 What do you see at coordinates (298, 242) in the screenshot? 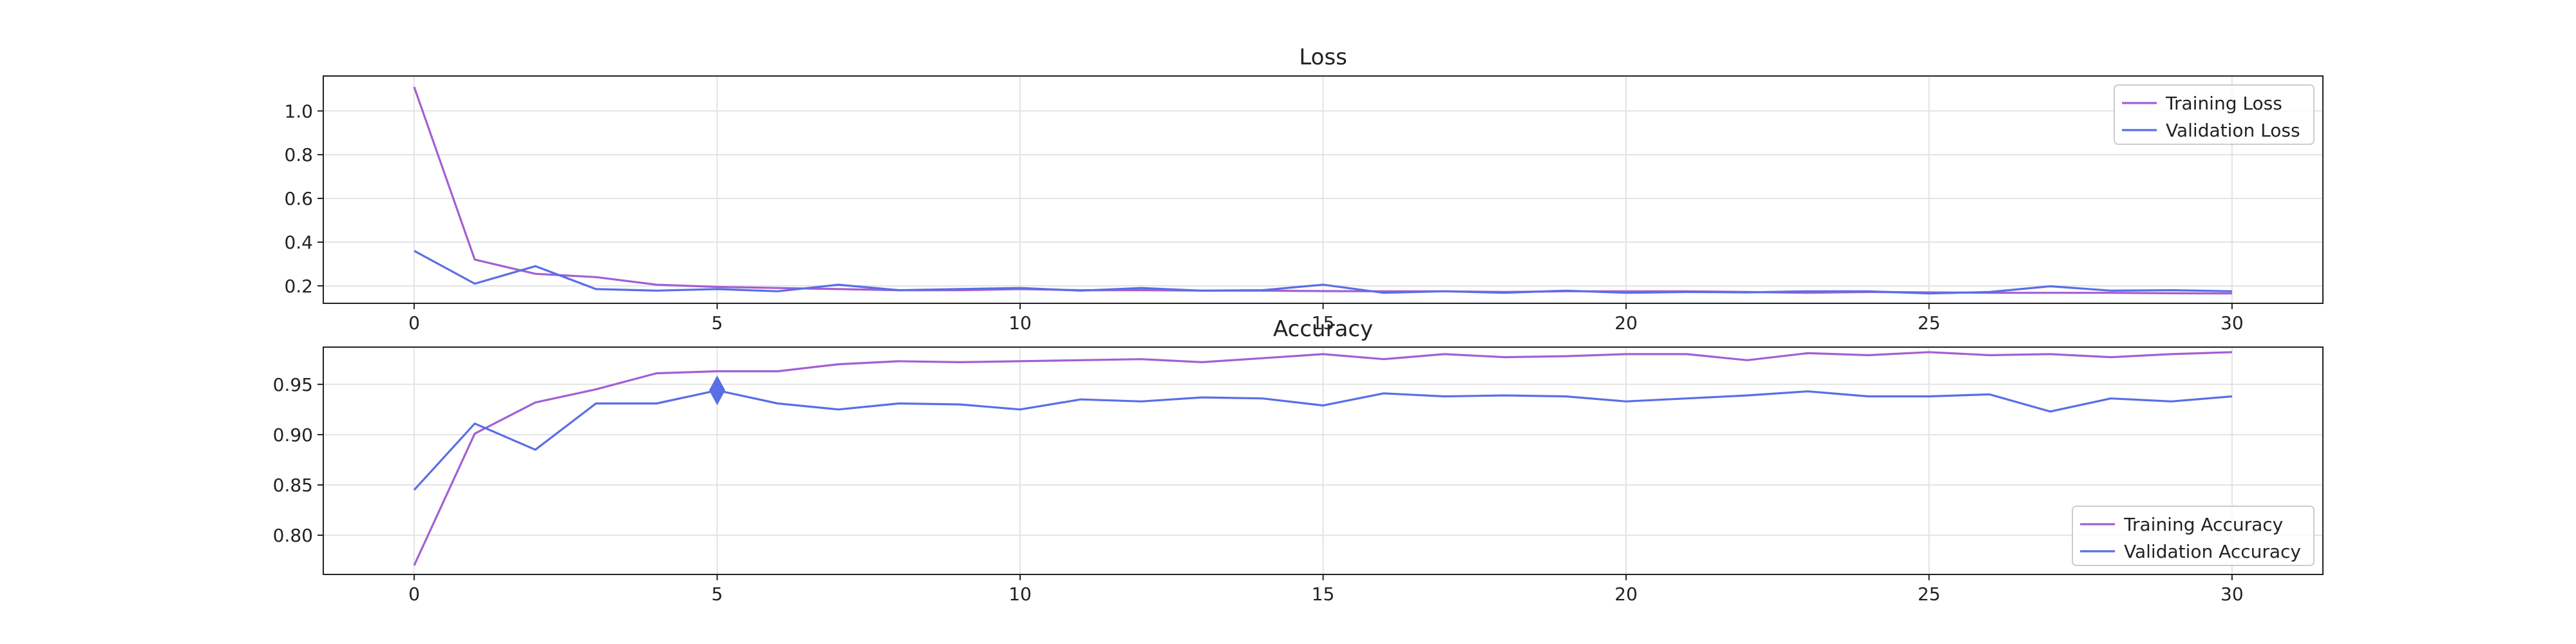
I see `loss-ytick-label-0.4: 0.4` at bounding box center [298, 242].